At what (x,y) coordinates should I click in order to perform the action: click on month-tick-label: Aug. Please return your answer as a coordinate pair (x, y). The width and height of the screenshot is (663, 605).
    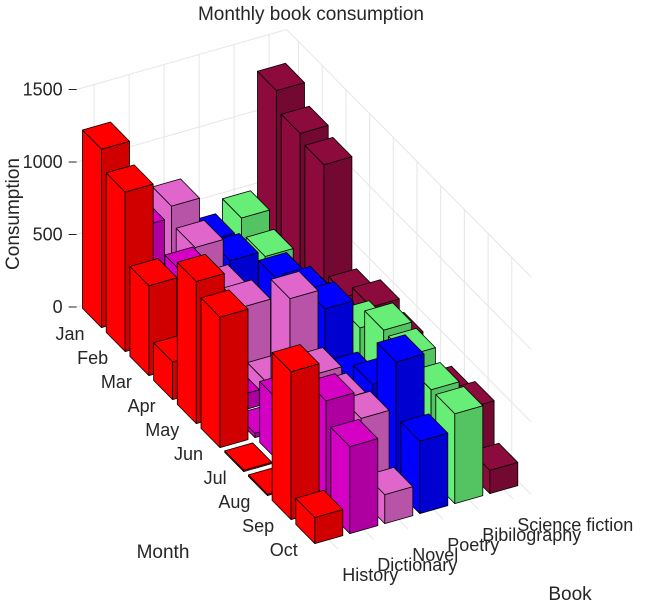
    Looking at the image, I should click on (234, 502).